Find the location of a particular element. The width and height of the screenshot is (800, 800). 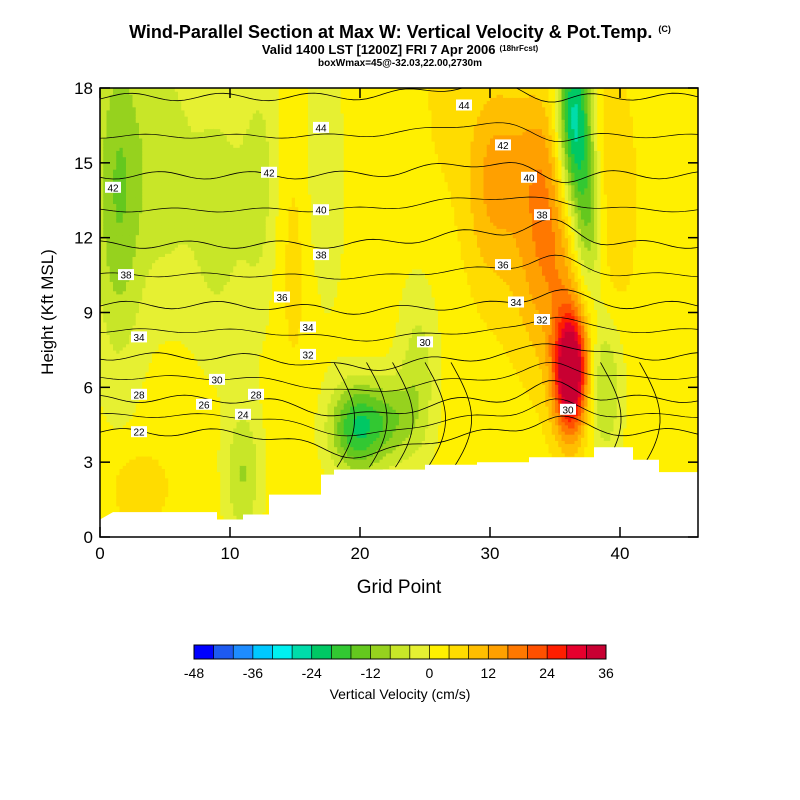

valid-time: Valid 1400 LST [1200Z] FRI 7 Apr 2006 is located at coordinates (379, 49).